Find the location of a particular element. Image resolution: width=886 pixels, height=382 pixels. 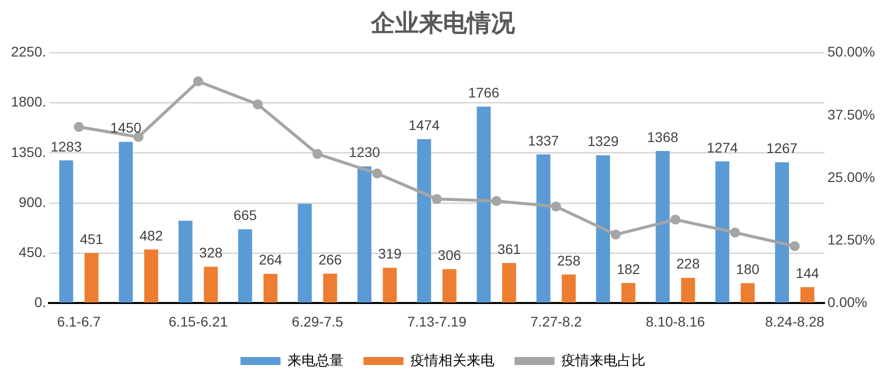

x-tick-label: 6.15-6.21 is located at coordinates (198, 321).